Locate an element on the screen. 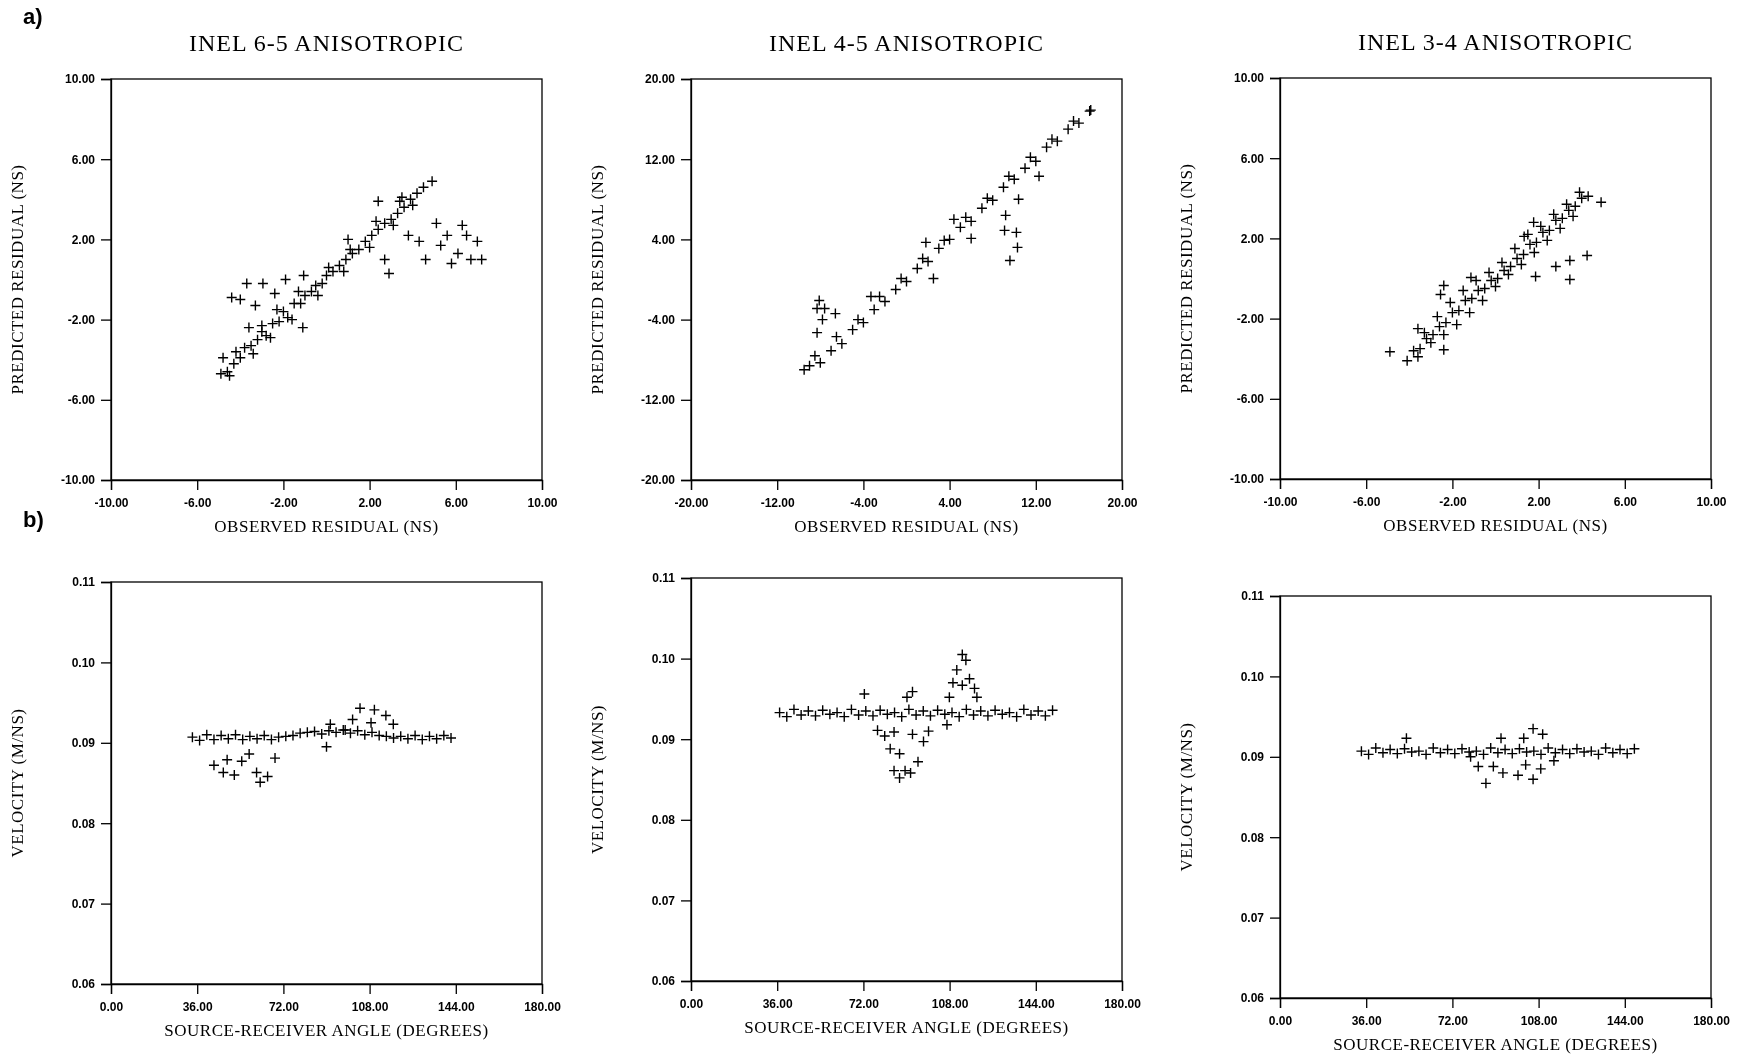  x-tick-label: 20.00 is located at coordinates (1122, 502).